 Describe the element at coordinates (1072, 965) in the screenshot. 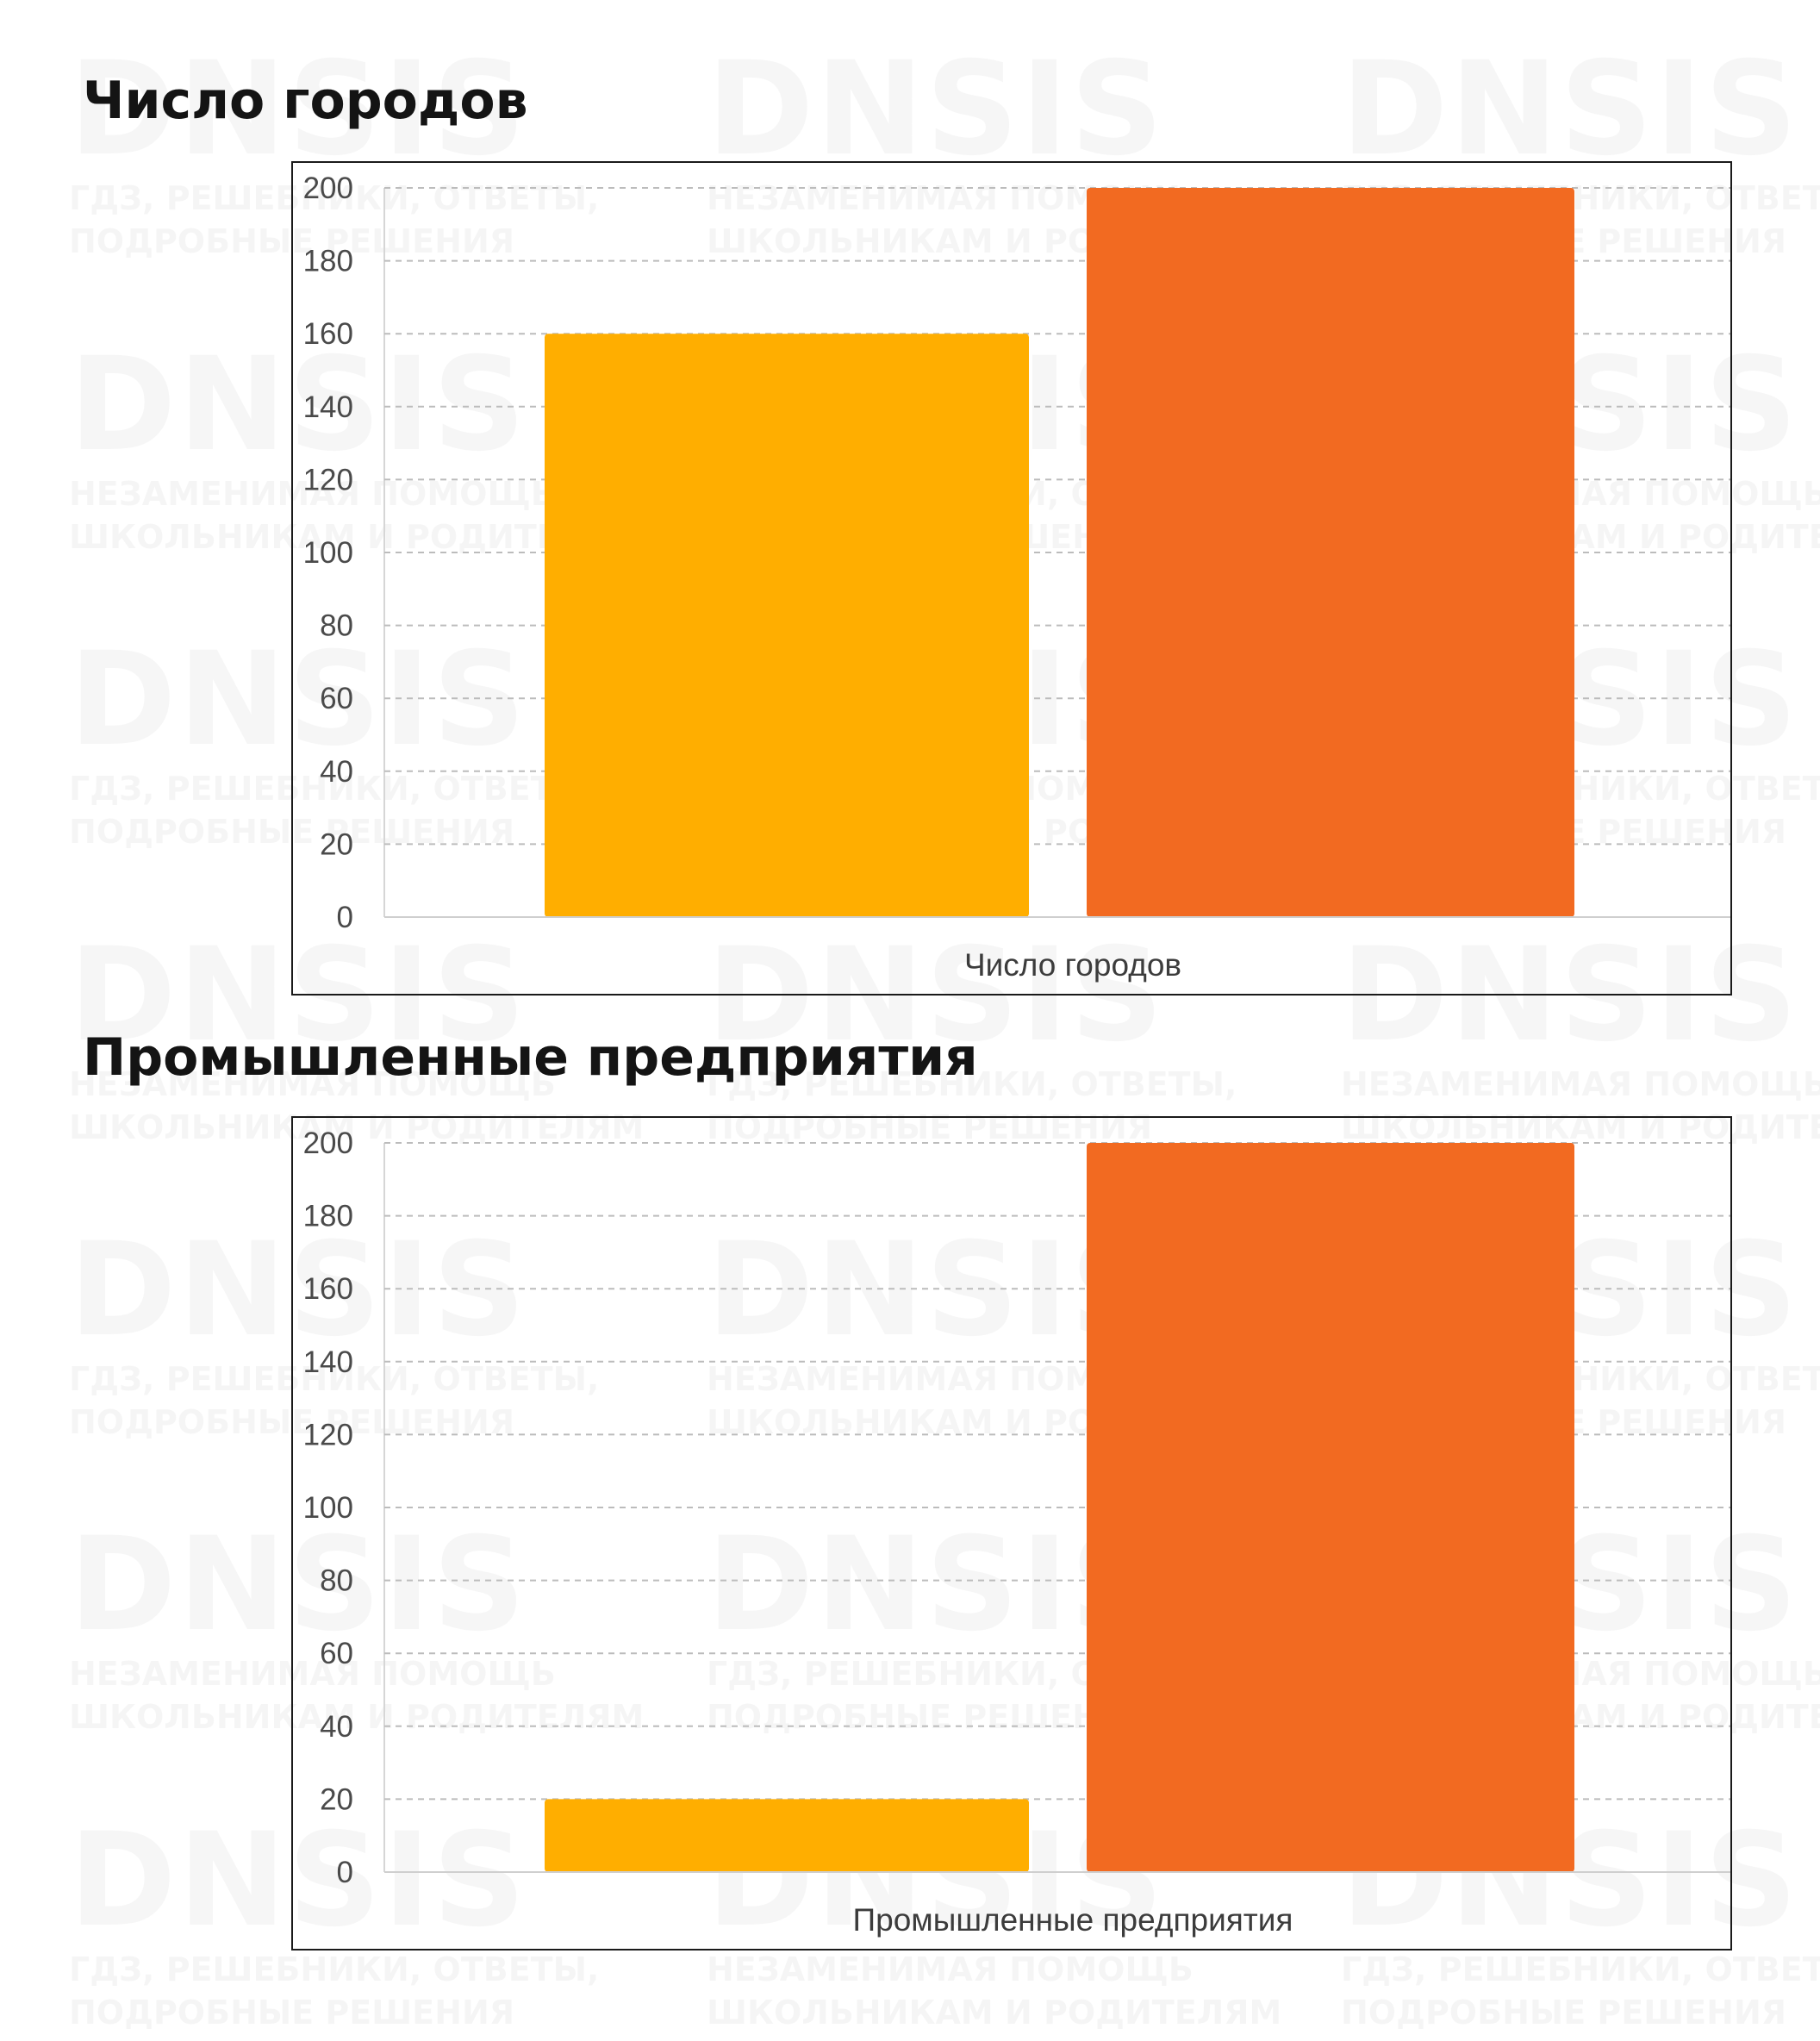

I see `x-axis-title: Число городов` at that location.